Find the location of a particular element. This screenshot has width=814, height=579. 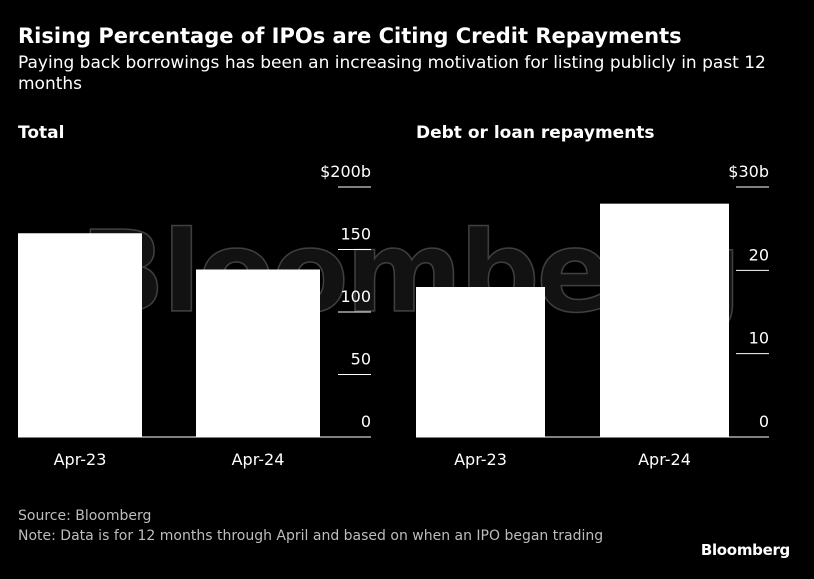

chart-1-ytick-label: 50 is located at coordinates (361, 359).